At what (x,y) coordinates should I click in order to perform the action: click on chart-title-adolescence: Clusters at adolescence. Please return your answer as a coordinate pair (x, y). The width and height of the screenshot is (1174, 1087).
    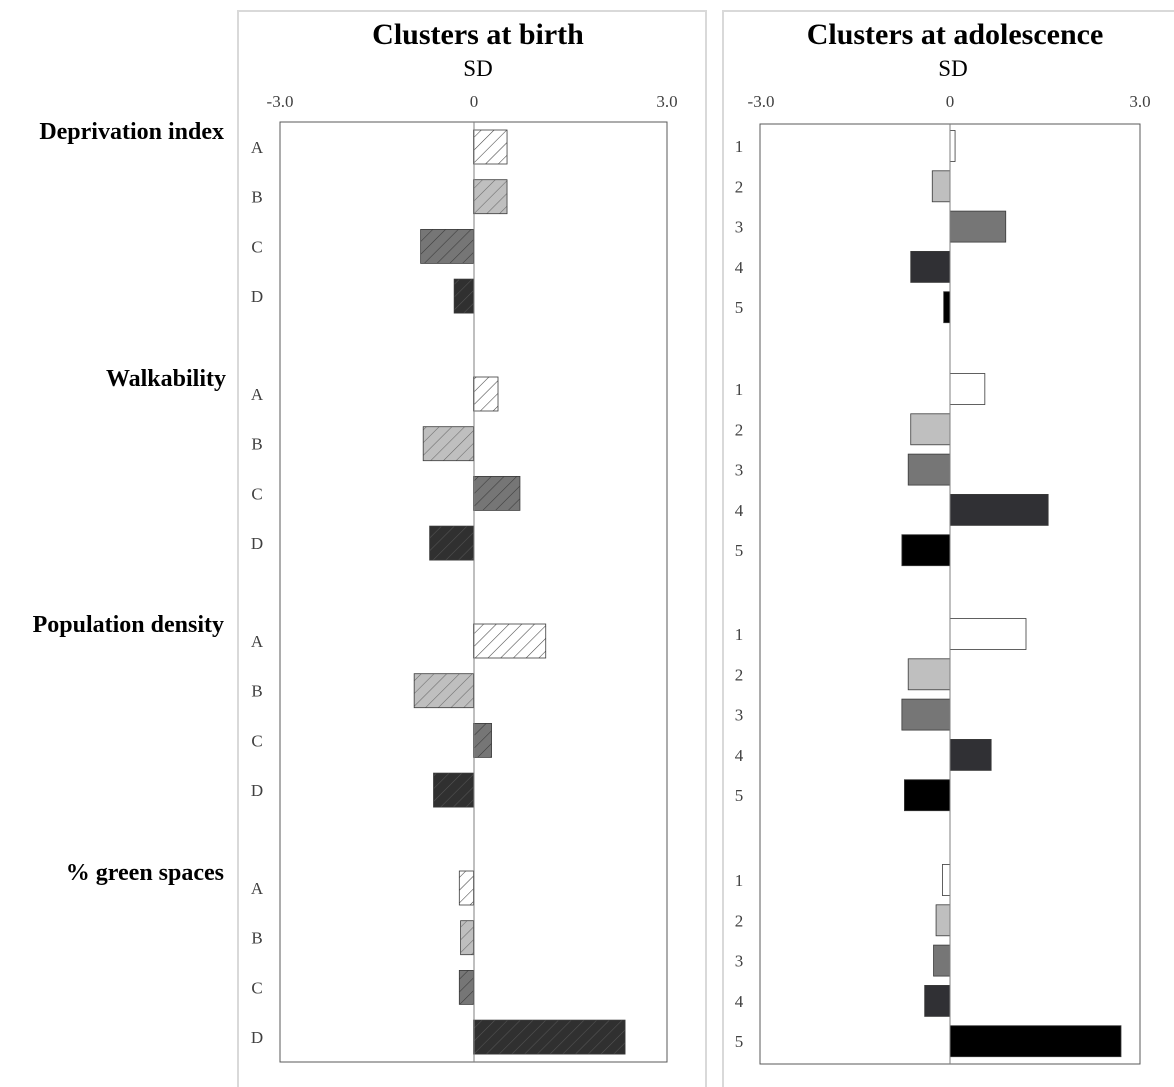
    Looking at the image, I should click on (955, 34).